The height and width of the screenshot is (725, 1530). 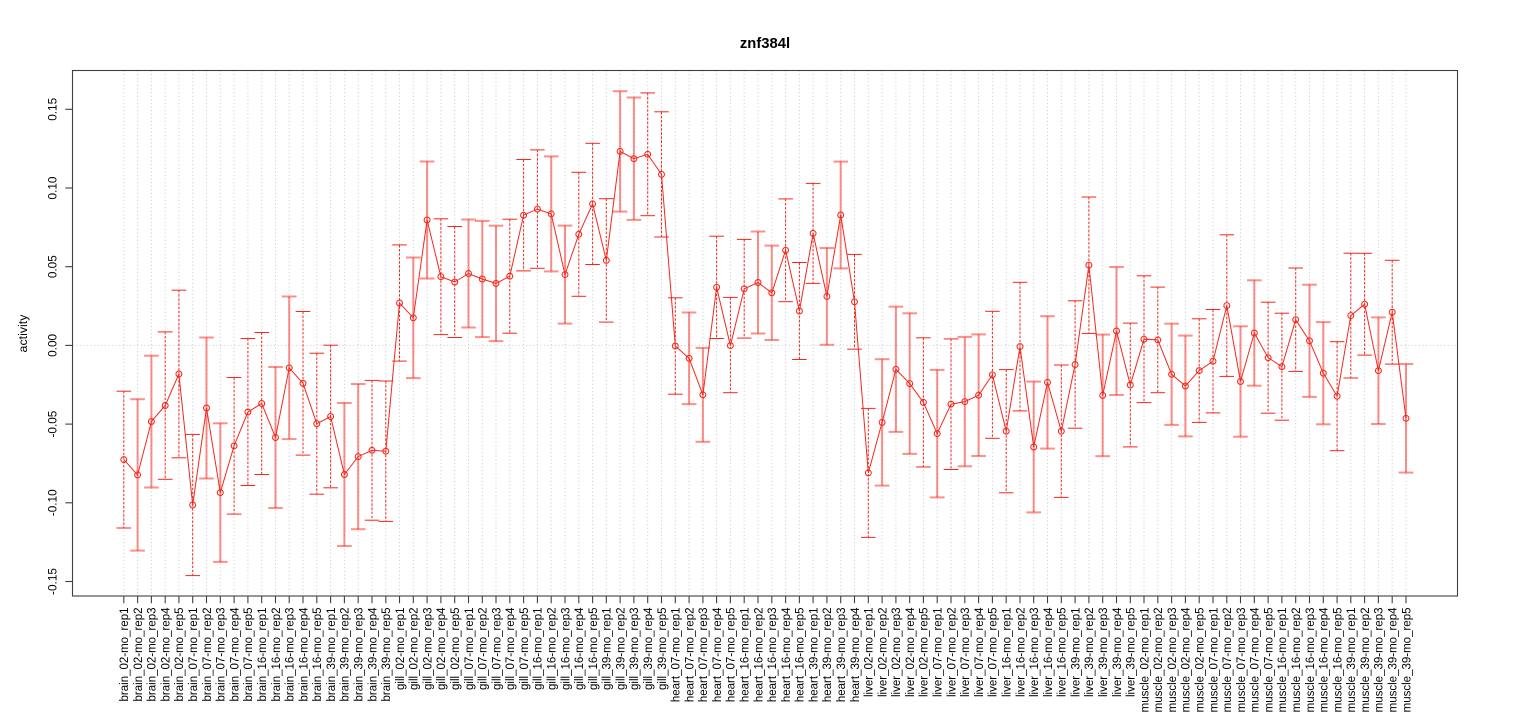 What do you see at coordinates (1338, 660) in the screenshot?
I see `svg-text: muscle_16-mo_rep5` at bounding box center [1338, 660].